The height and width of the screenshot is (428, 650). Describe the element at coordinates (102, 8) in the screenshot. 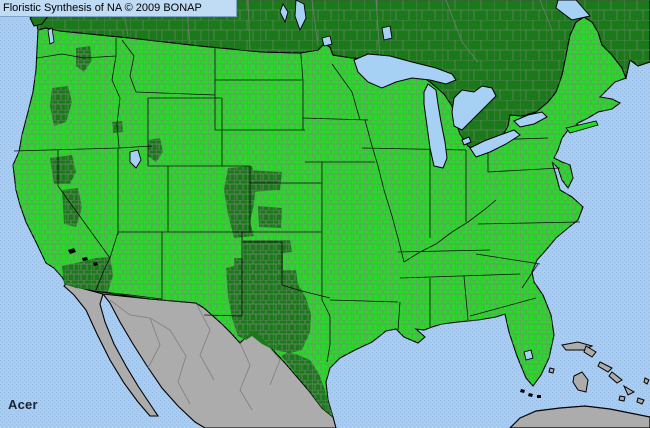

I see `map-title: Floristic Synthesis of NA © 2009 BONAP` at that location.